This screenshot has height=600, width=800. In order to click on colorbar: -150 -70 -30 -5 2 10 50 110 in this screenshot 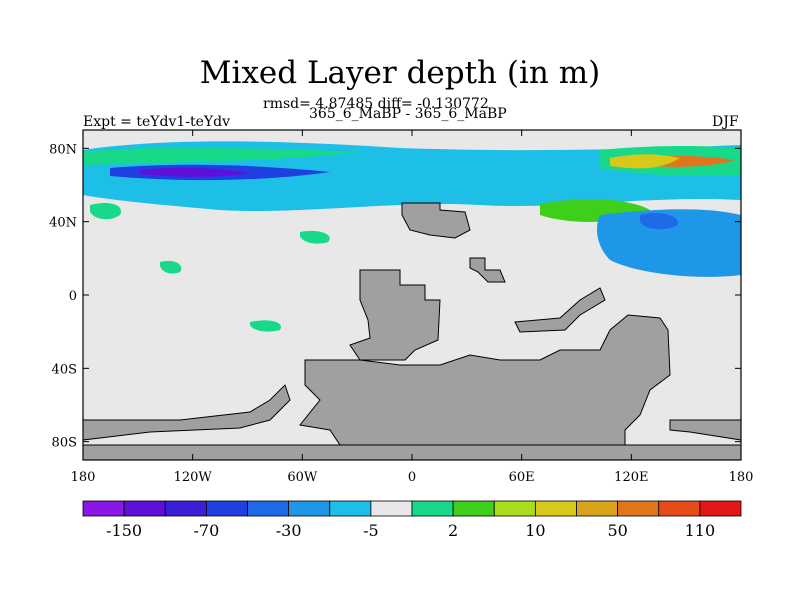, I will do `click(412, 520)`.